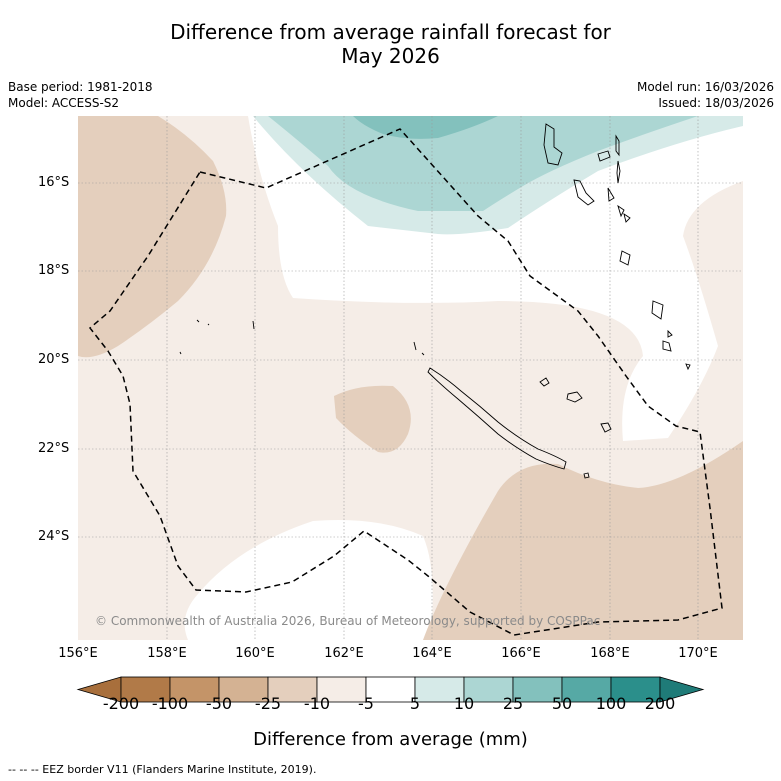 This screenshot has height=781, width=781. Describe the element at coordinates (575, 428) in the screenshot. I see `loyalty-islands` at that location.